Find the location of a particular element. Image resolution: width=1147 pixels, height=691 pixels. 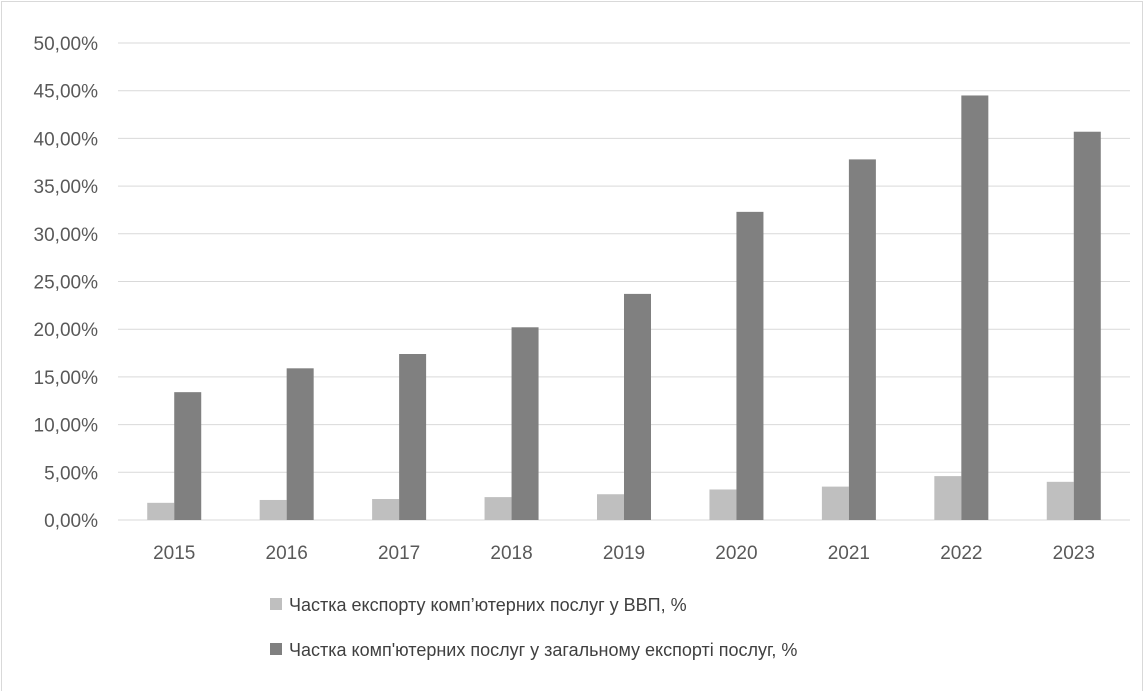

x-tick-label: 2019 is located at coordinates (624, 553).